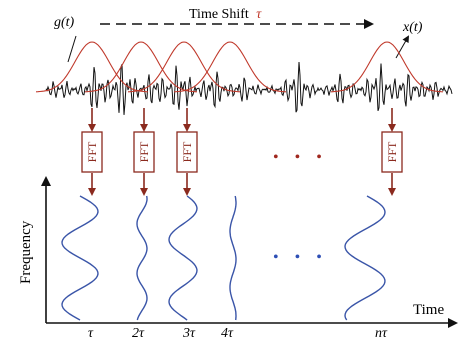 This screenshot has width=465, height=340. I want to click on time-shift-text: Time Shift, so click(219, 14).